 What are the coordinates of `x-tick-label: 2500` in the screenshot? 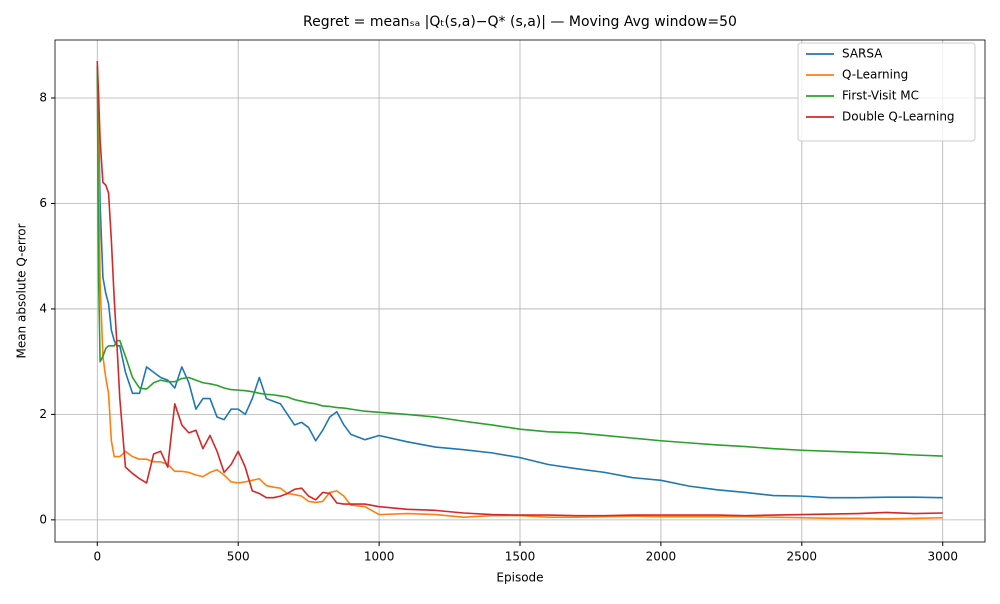 It's located at (802, 557).